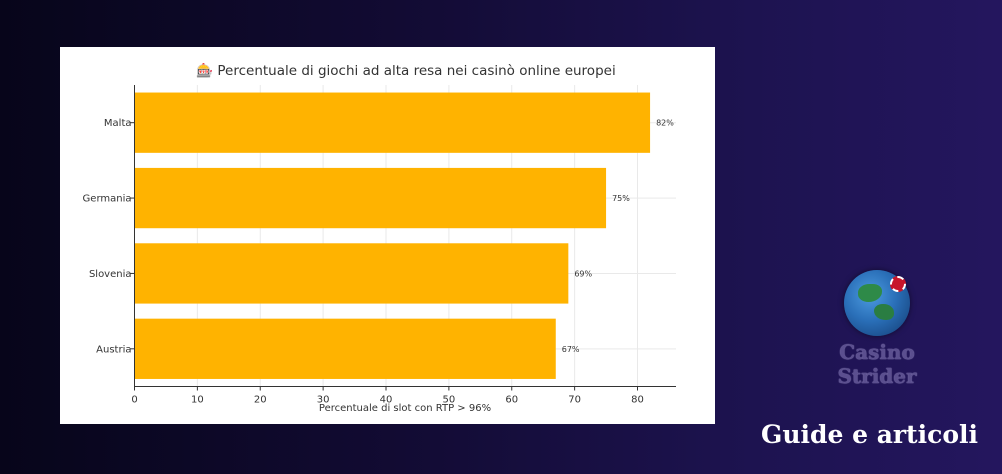 This screenshot has width=1002, height=474. What do you see at coordinates (449, 400) in the screenshot?
I see `x-tick-label: 50` at bounding box center [449, 400].